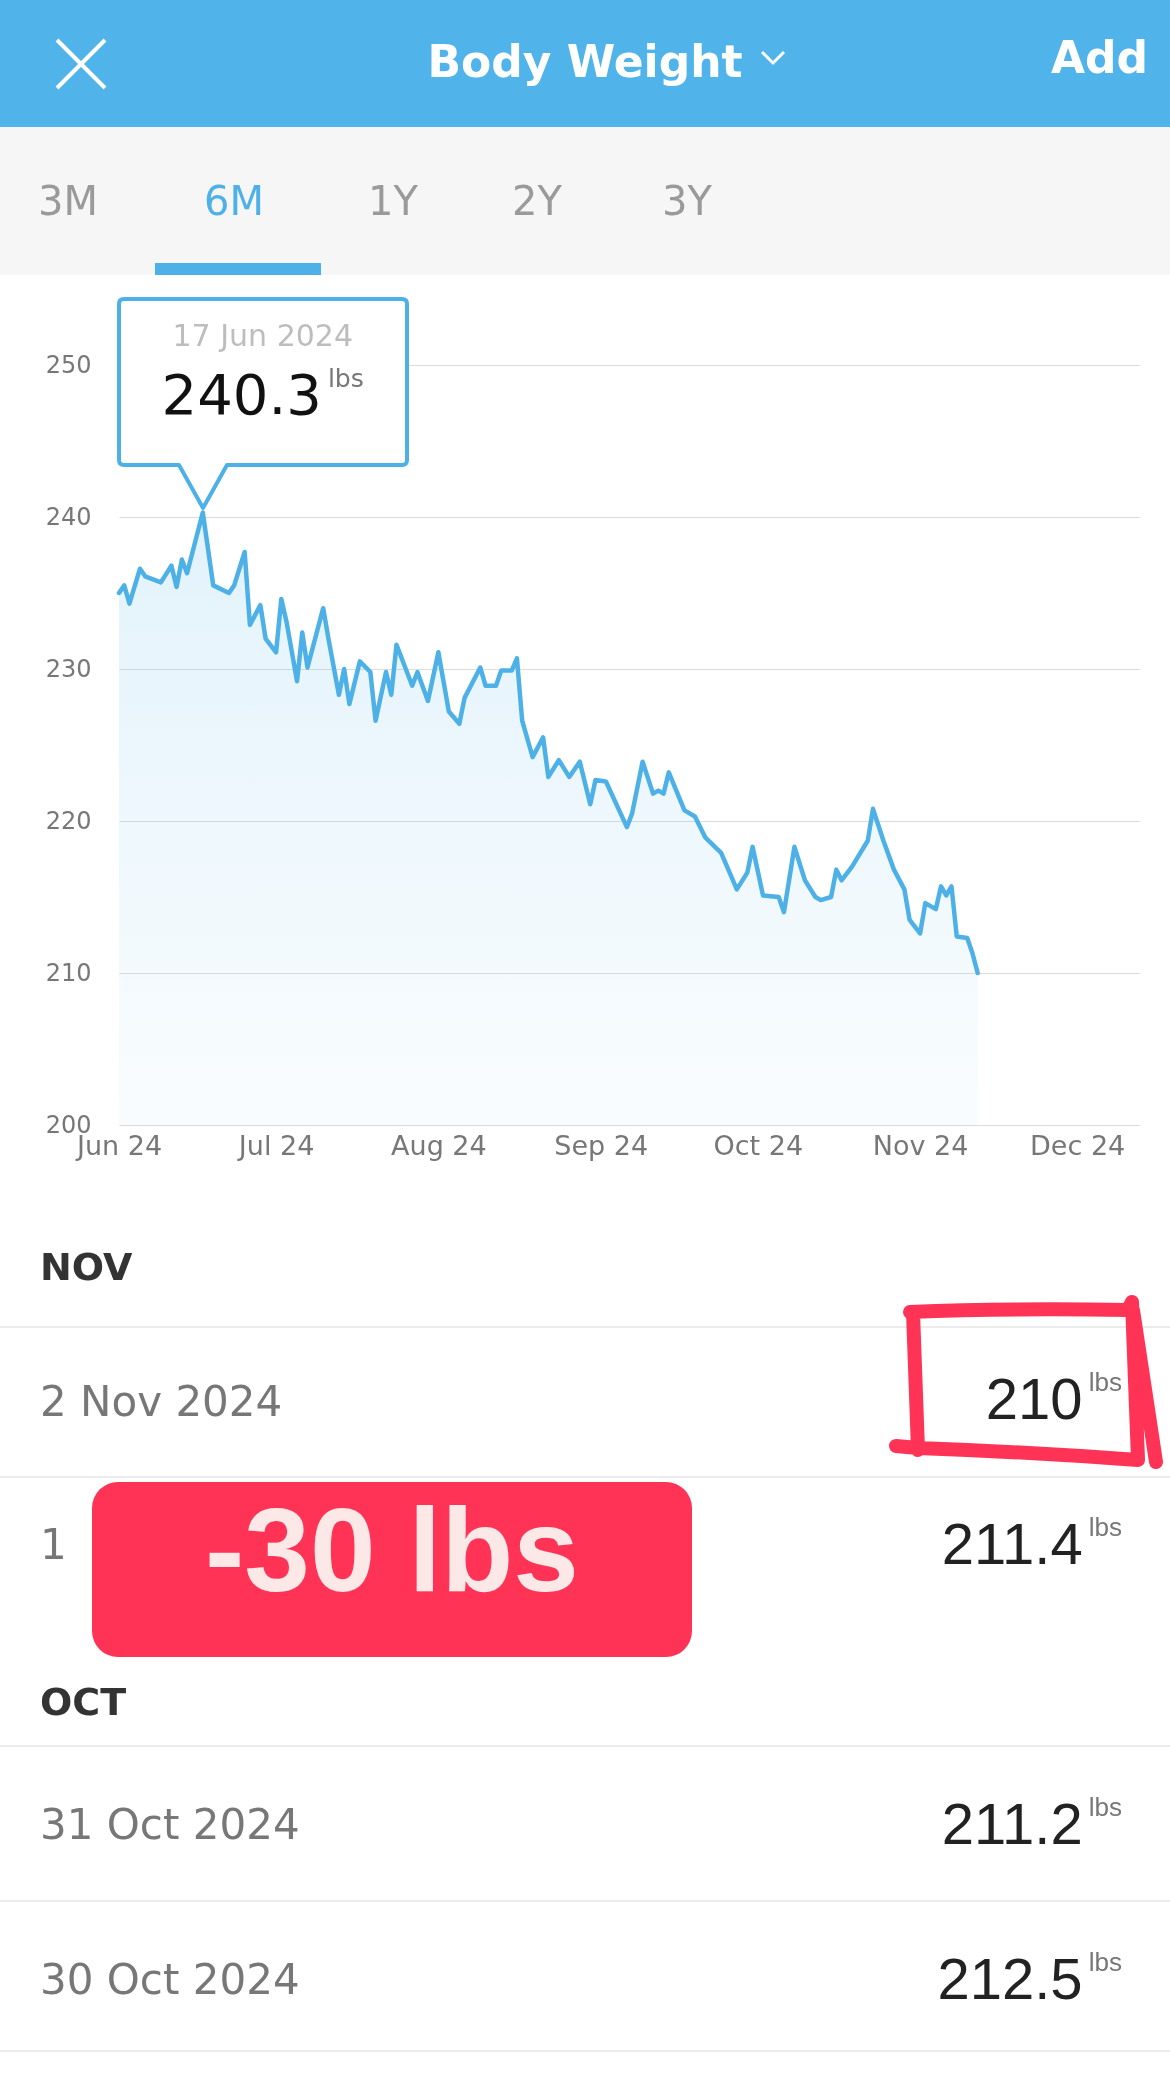 Image resolution: width=1170 pixels, height=2080 pixels. I want to click on text: 210$^{lbs}$, so click(1053, 1398).